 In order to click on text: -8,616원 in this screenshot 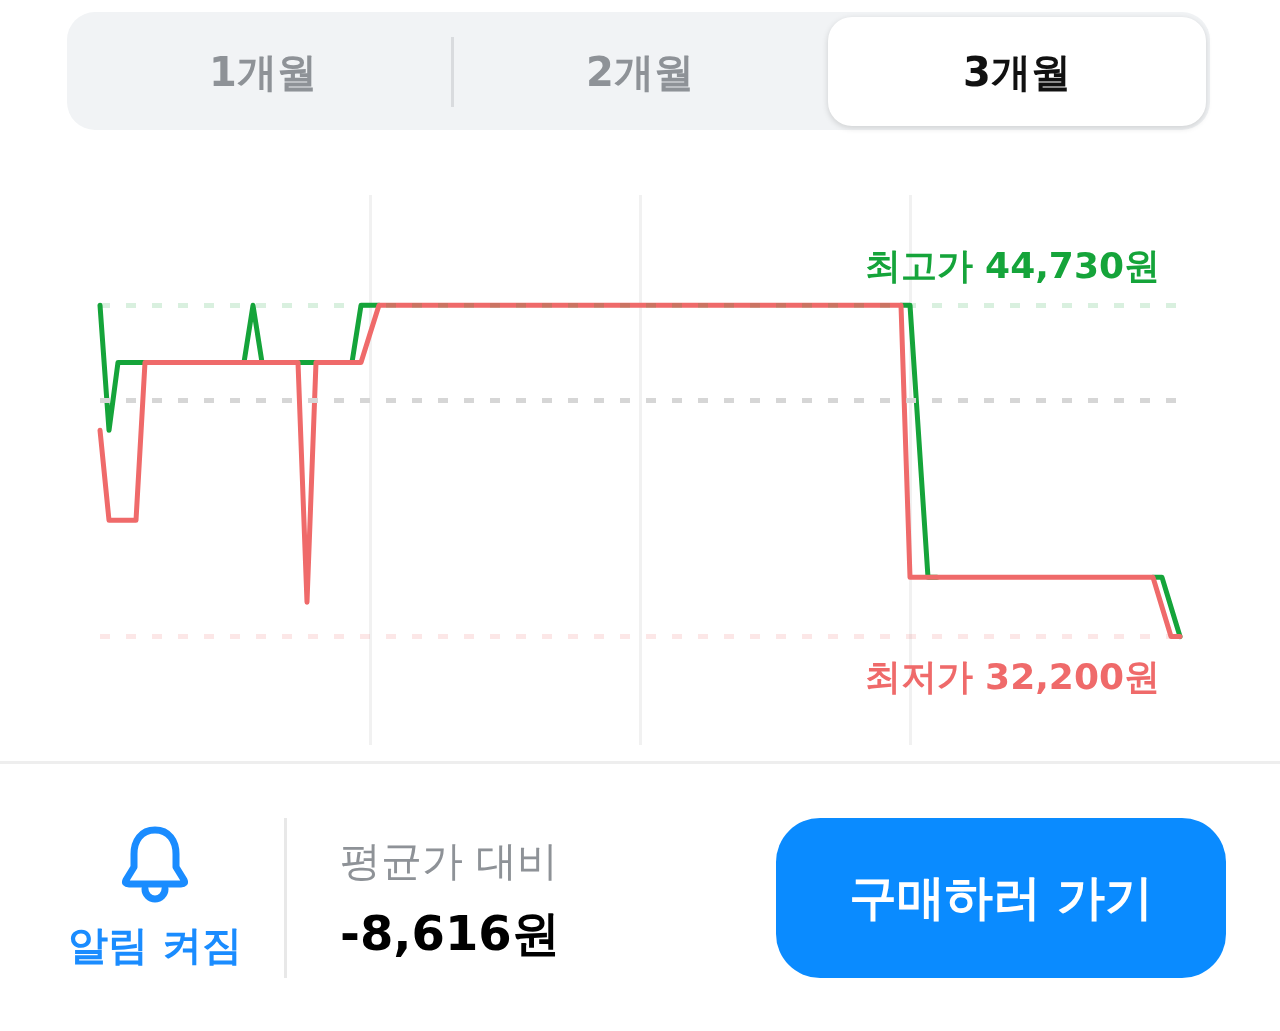, I will do `click(450, 933)`.